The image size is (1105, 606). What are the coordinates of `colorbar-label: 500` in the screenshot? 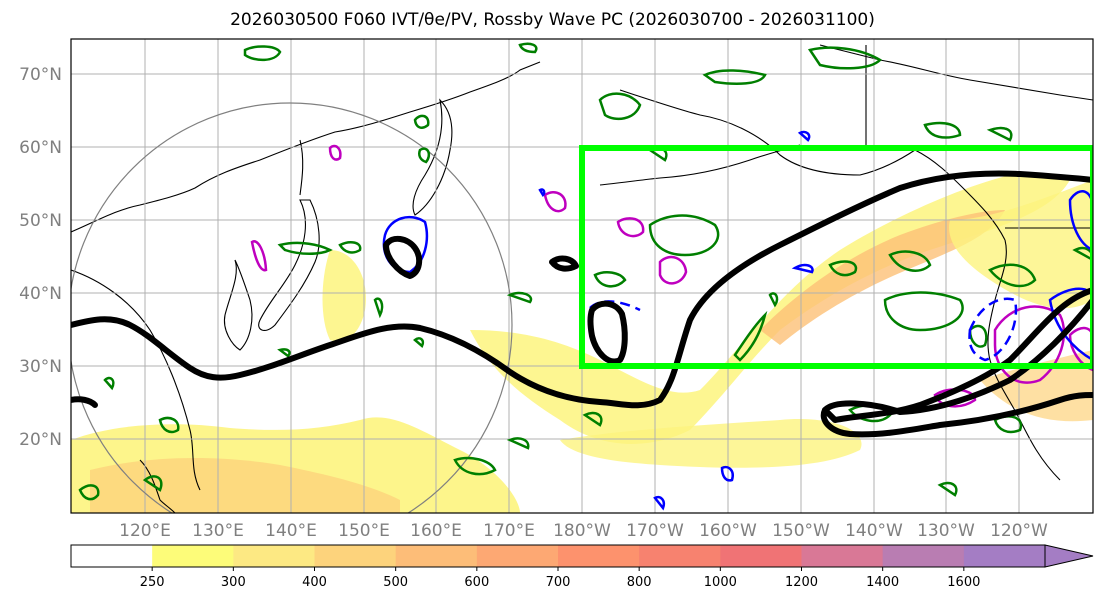 It's located at (395, 582).